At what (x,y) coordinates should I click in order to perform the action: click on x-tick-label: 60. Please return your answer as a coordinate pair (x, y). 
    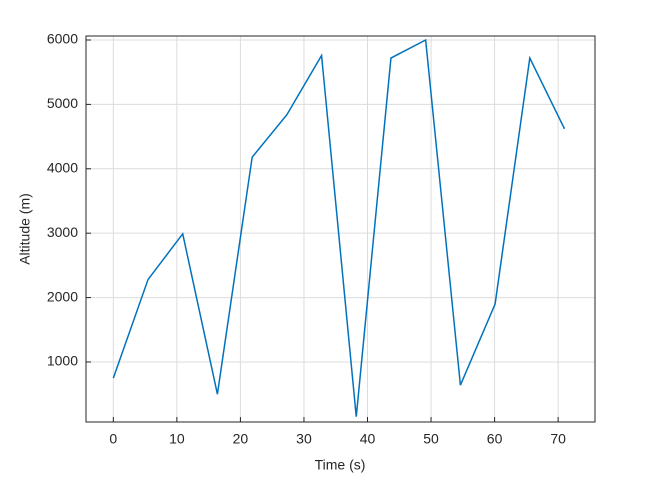
    Looking at the image, I should click on (495, 439).